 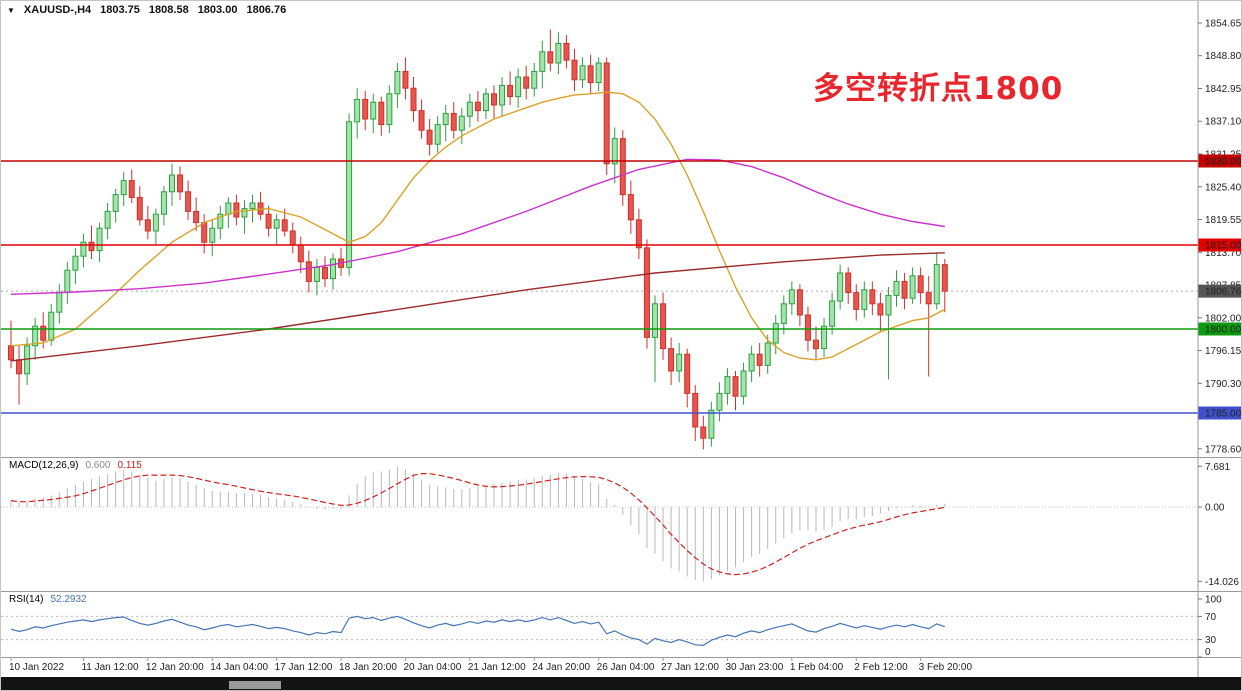 I want to click on time-tick-label: 14 Jan 04:00, so click(x=239, y=667).